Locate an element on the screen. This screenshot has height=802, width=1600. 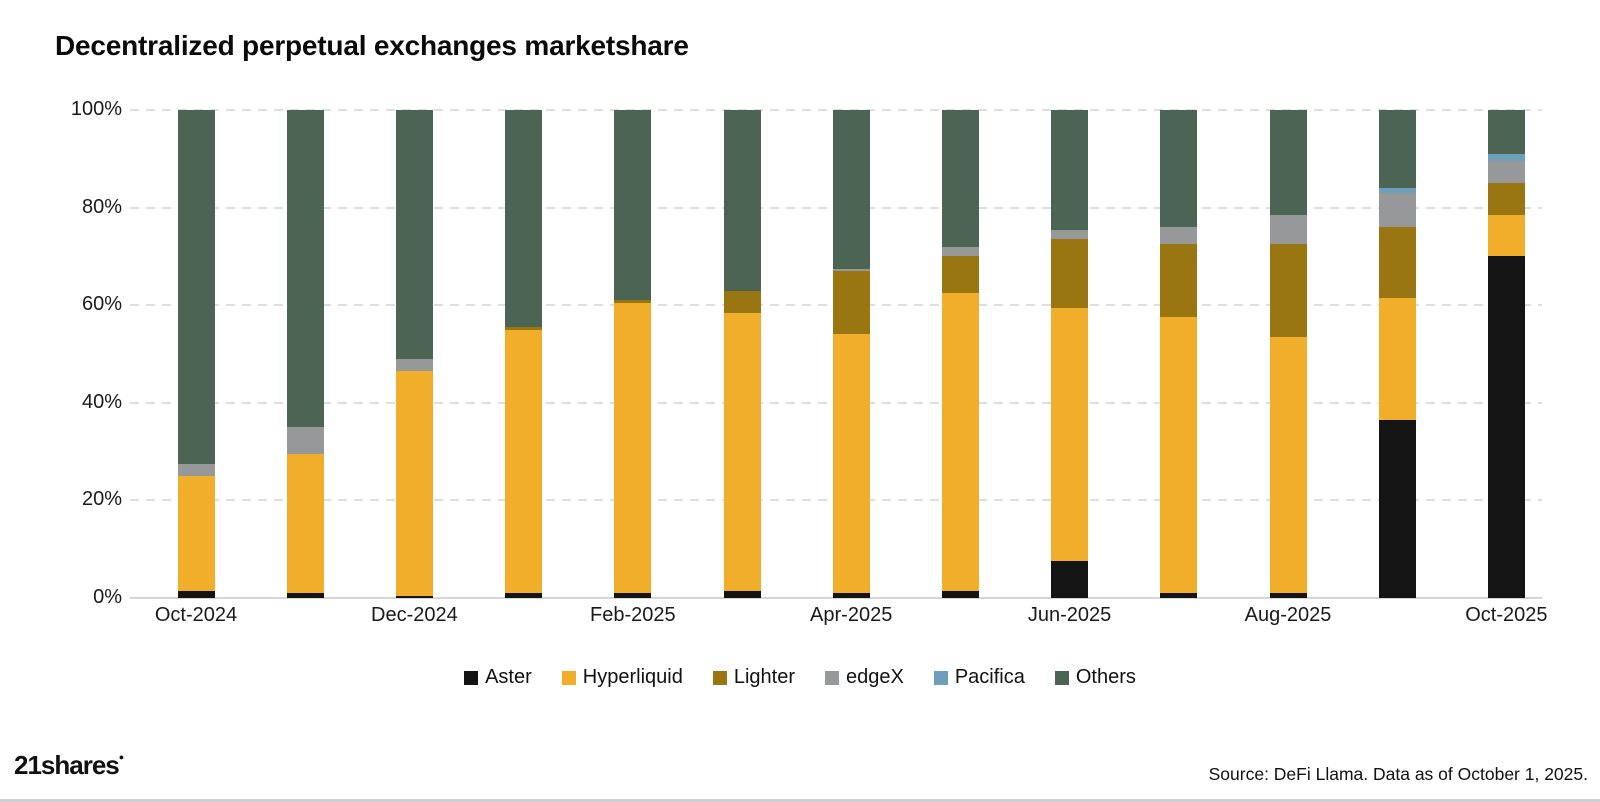
bar-segment-aster-oct-2024 is located at coordinates (196, 594).